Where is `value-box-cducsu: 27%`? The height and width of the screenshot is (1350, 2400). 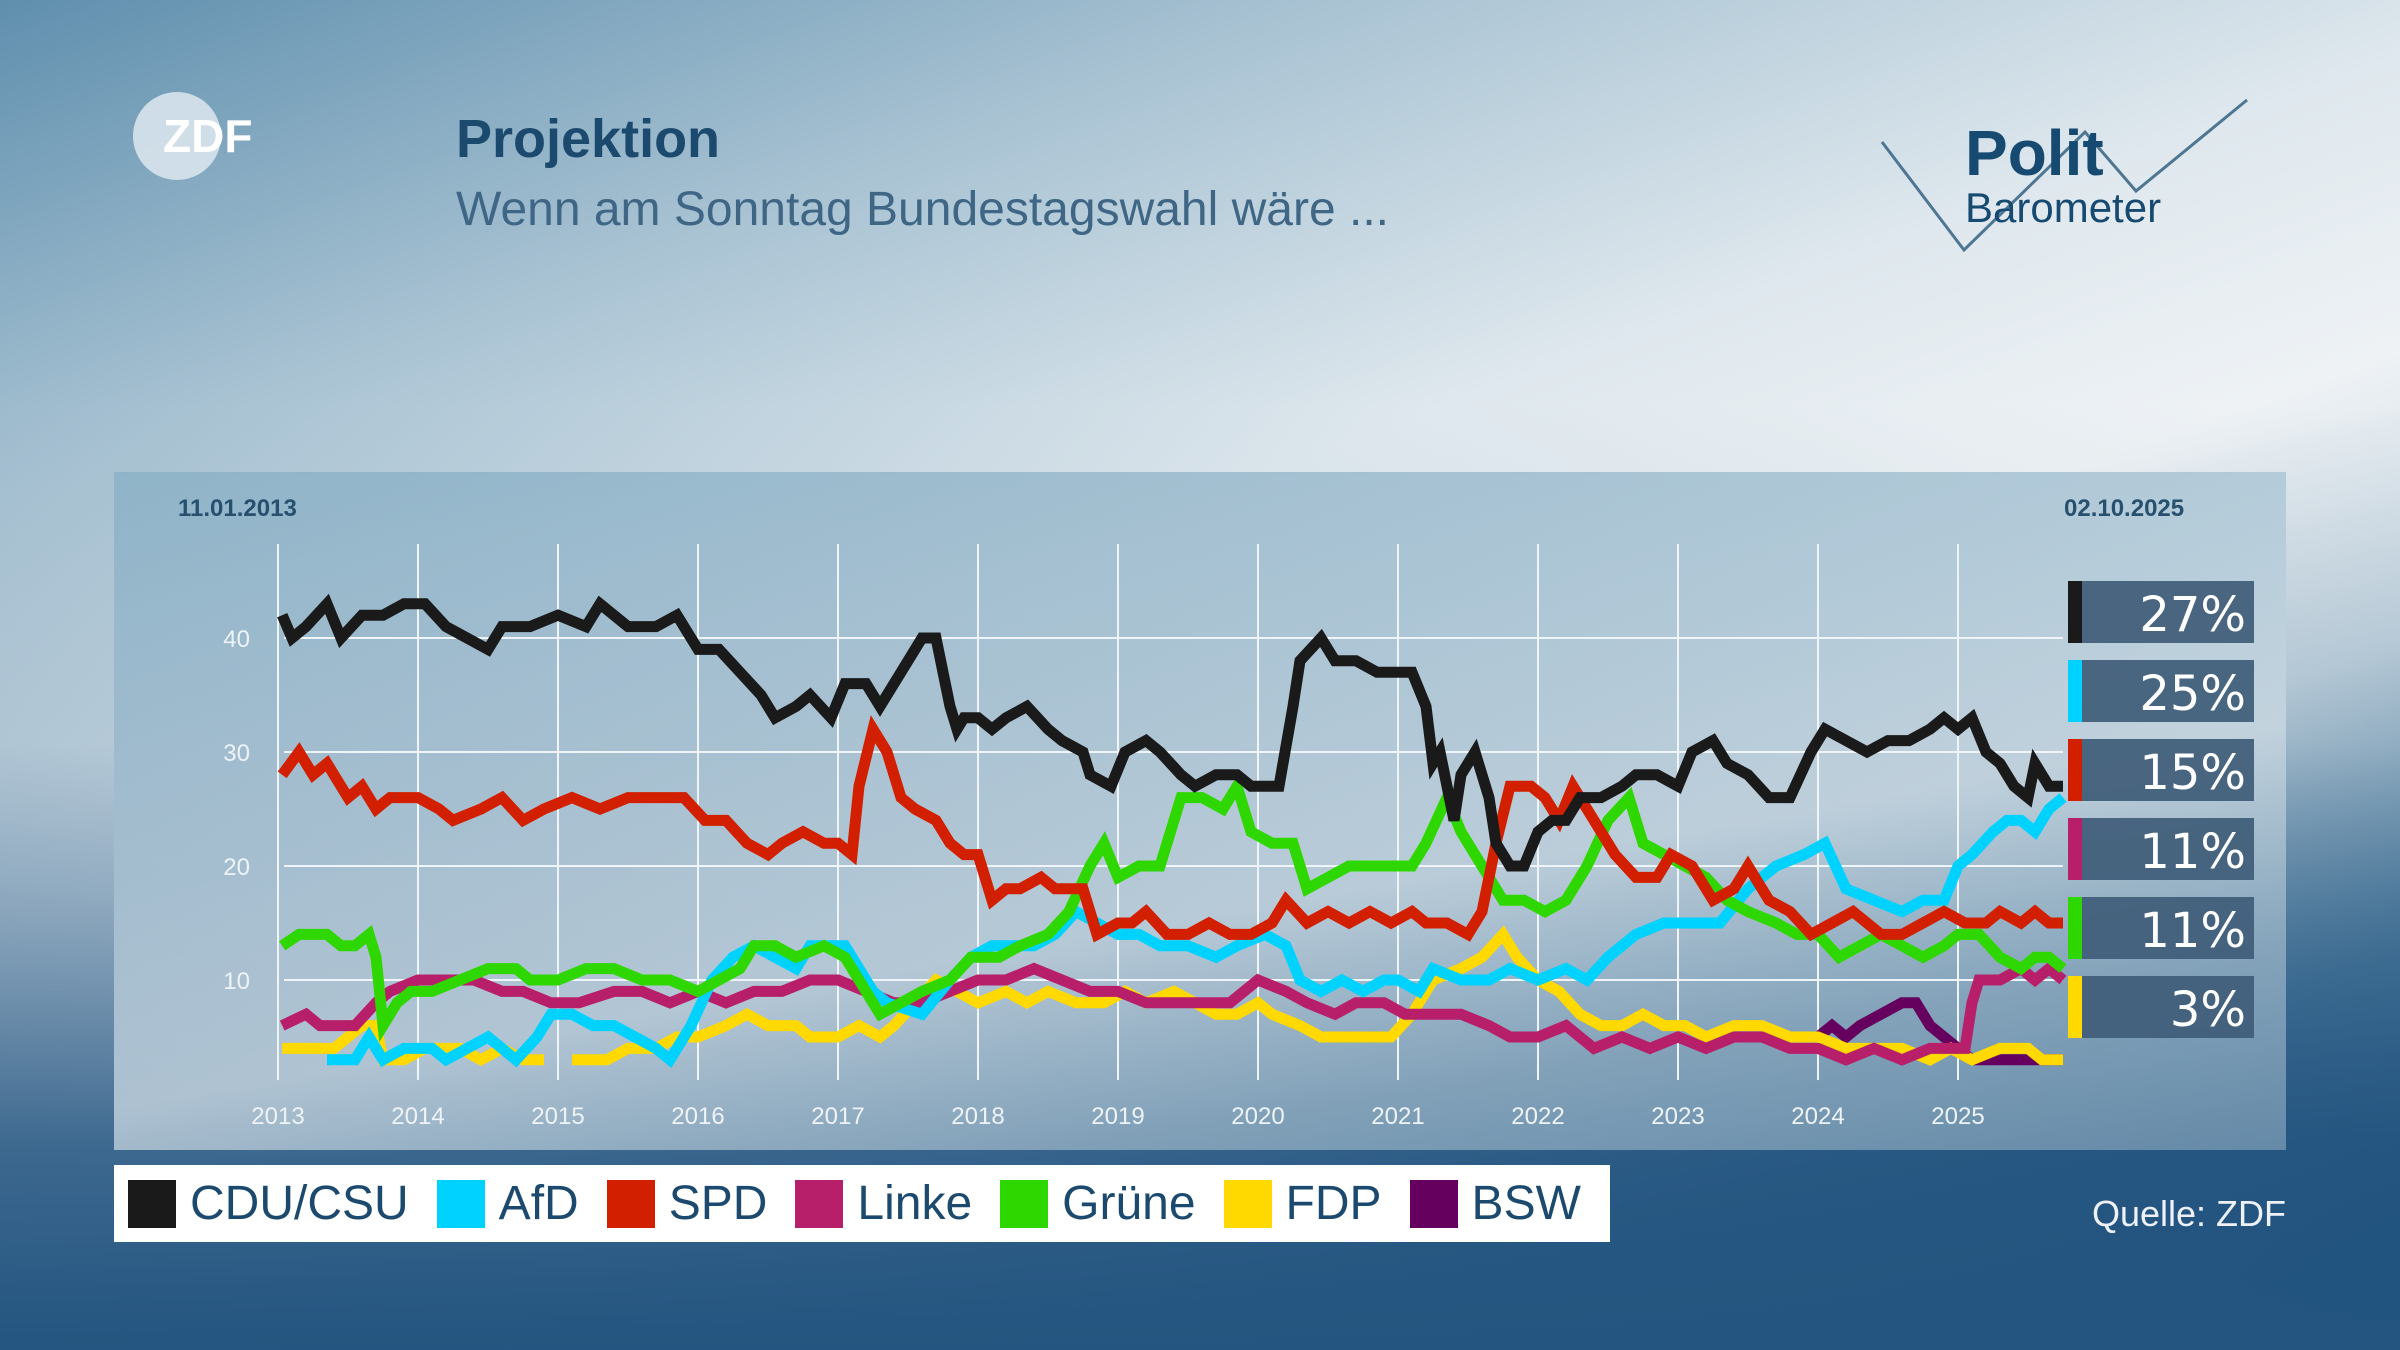
value-box-cducsu: 27% is located at coordinates (2161, 612).